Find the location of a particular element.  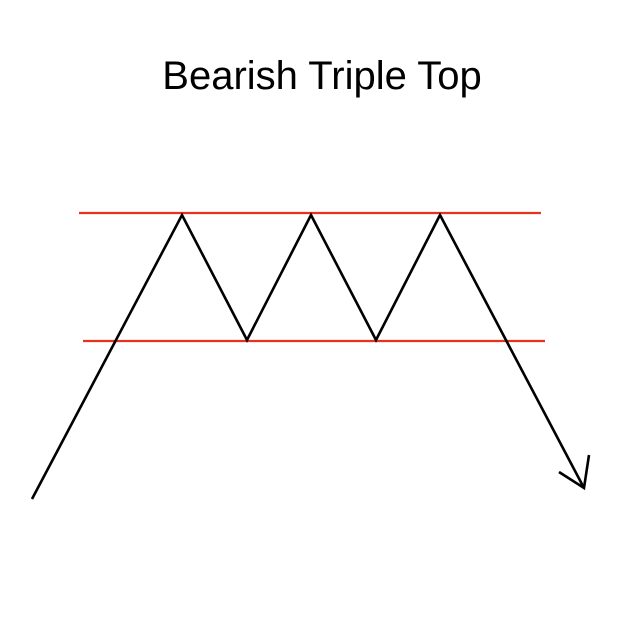

diagram-title: Bearish Triple Top is located at coordinates (321, 76).